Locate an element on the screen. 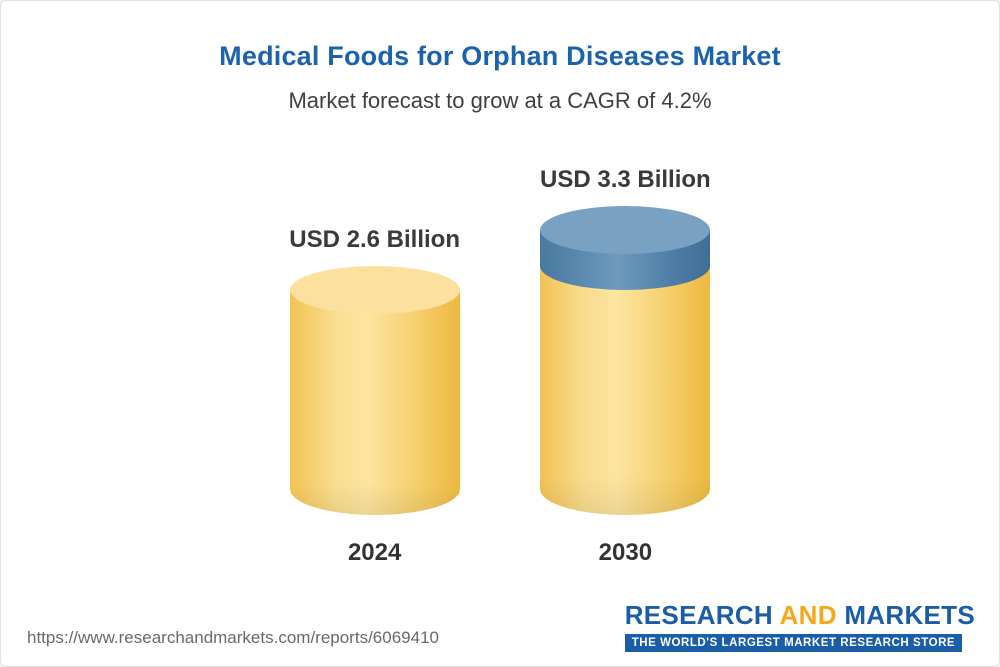  cylinder-2030-top-ellipse is located at coordinates (625, 230).